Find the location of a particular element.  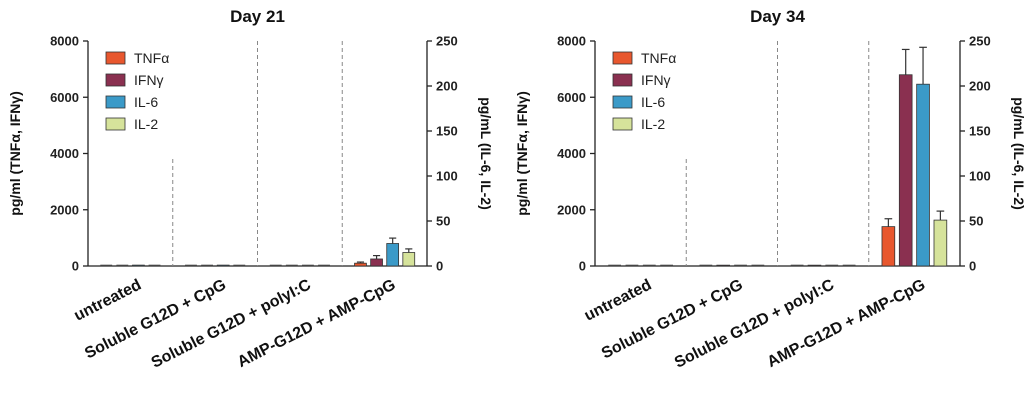

category-label: Soluble G12D + CpG is located at coordinates (155, 319).